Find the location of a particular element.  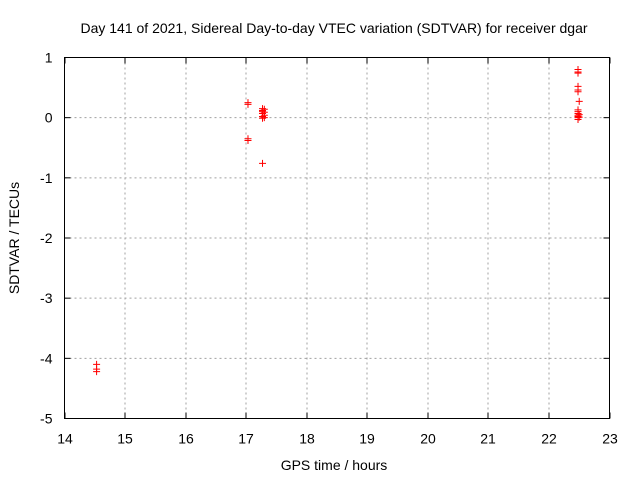

x-tick-label: 15 is located at coordinates (125, 439).